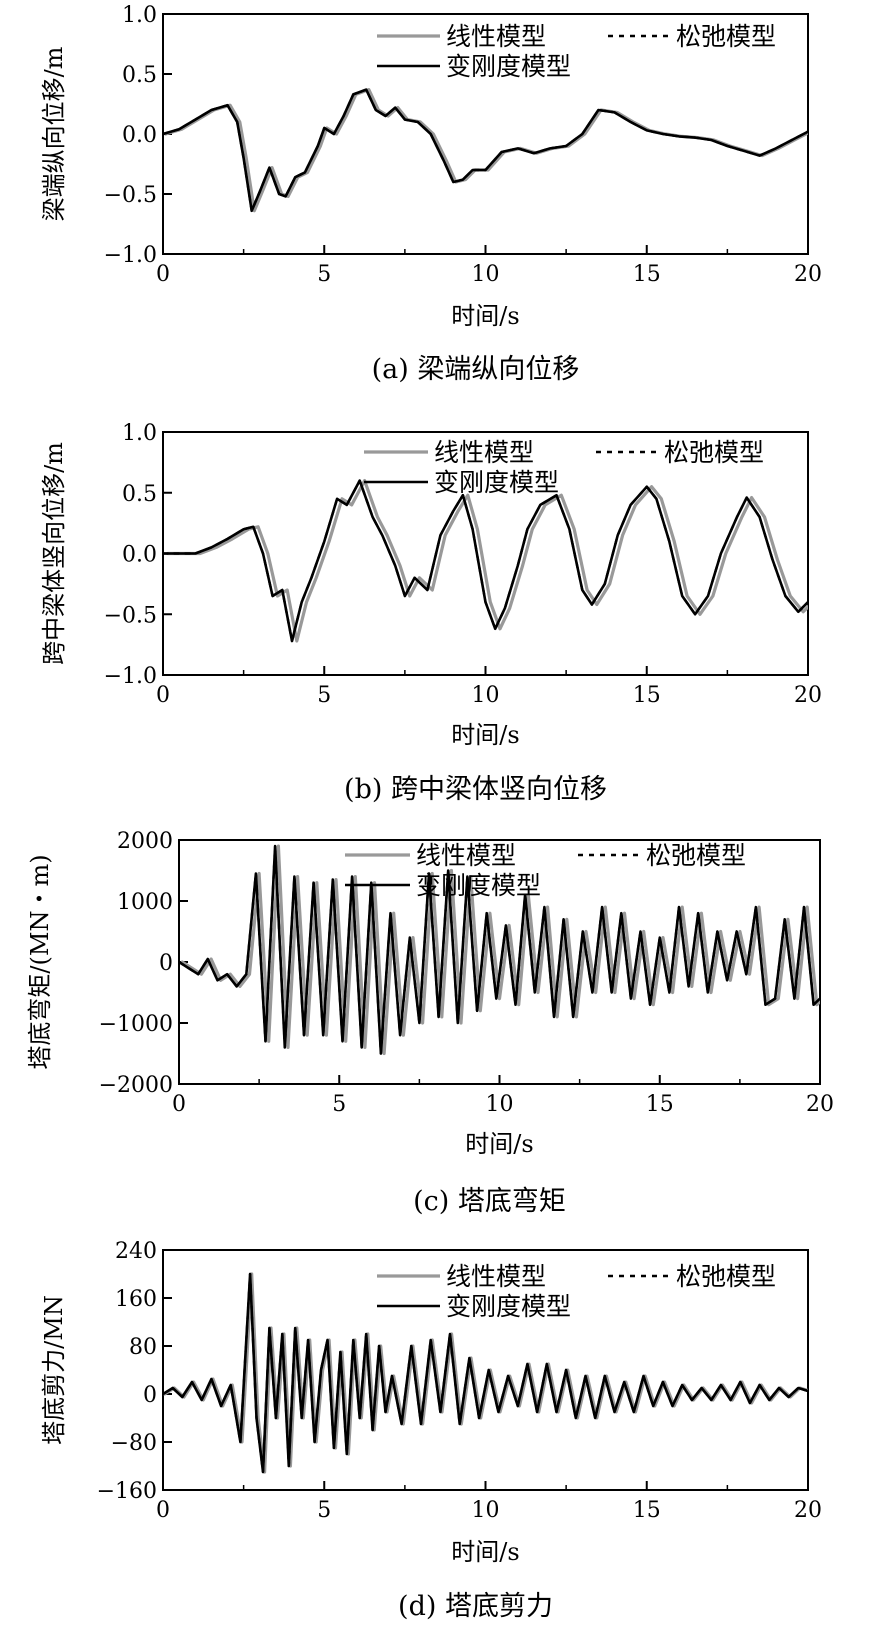  What do you see at coordinates (476, 369) in the screenshot?
I see `panel-caption: (a) 梁端纵向位移` at bounding box center [476, 369].